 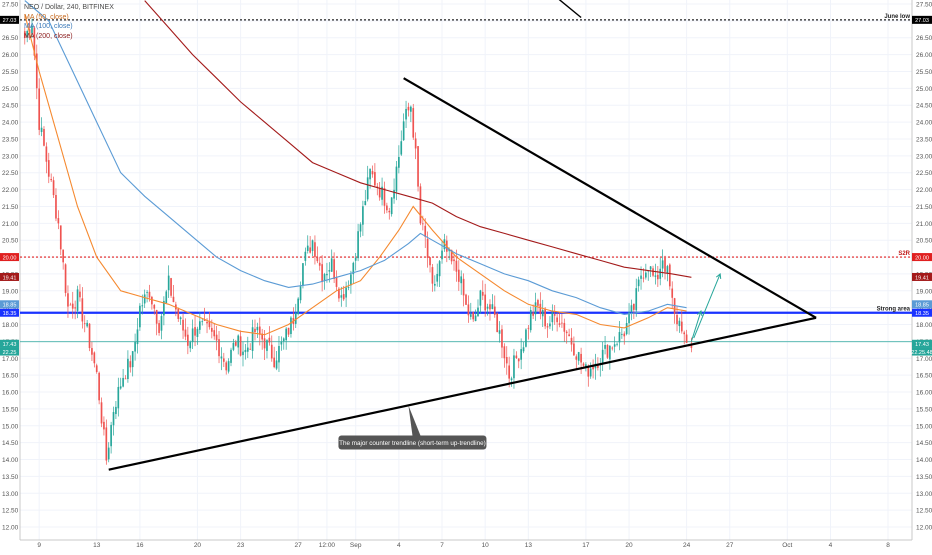 What do you see at coordinates (327, 545) in the screenshot?
I see `x-tick-label: 12:00` at bounding box center [327, 545].